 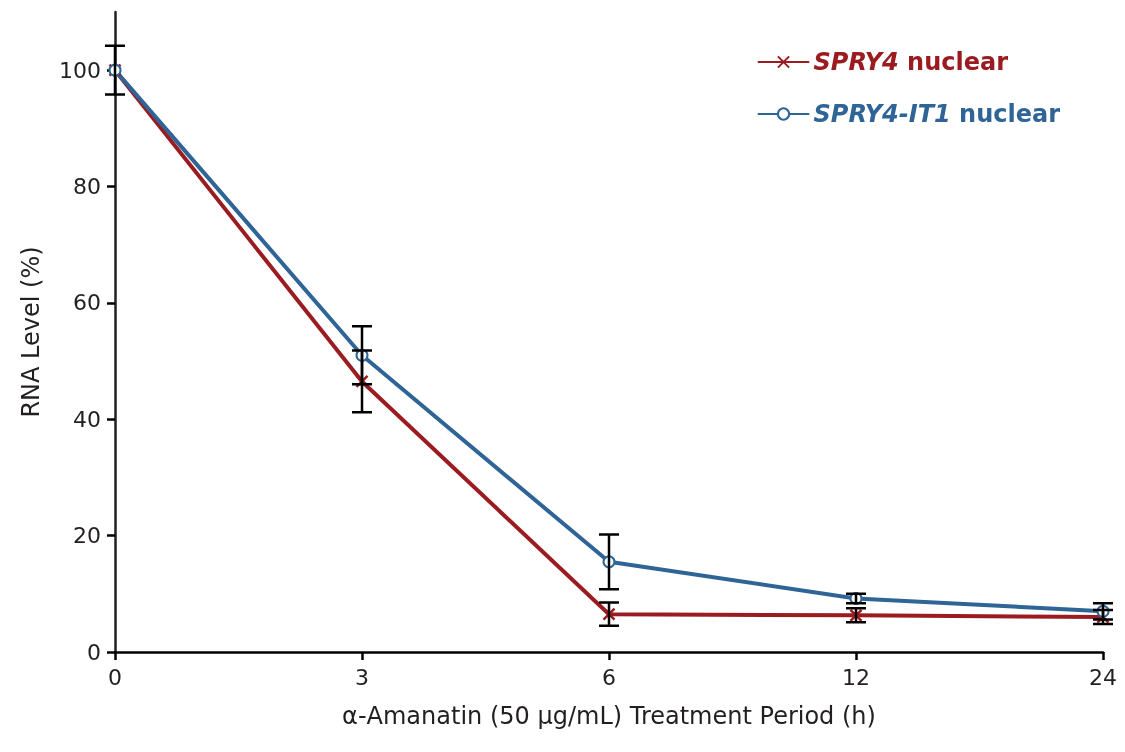 I want to click on y-axis-title: RNA Level (%), so click(x=31, y=332).